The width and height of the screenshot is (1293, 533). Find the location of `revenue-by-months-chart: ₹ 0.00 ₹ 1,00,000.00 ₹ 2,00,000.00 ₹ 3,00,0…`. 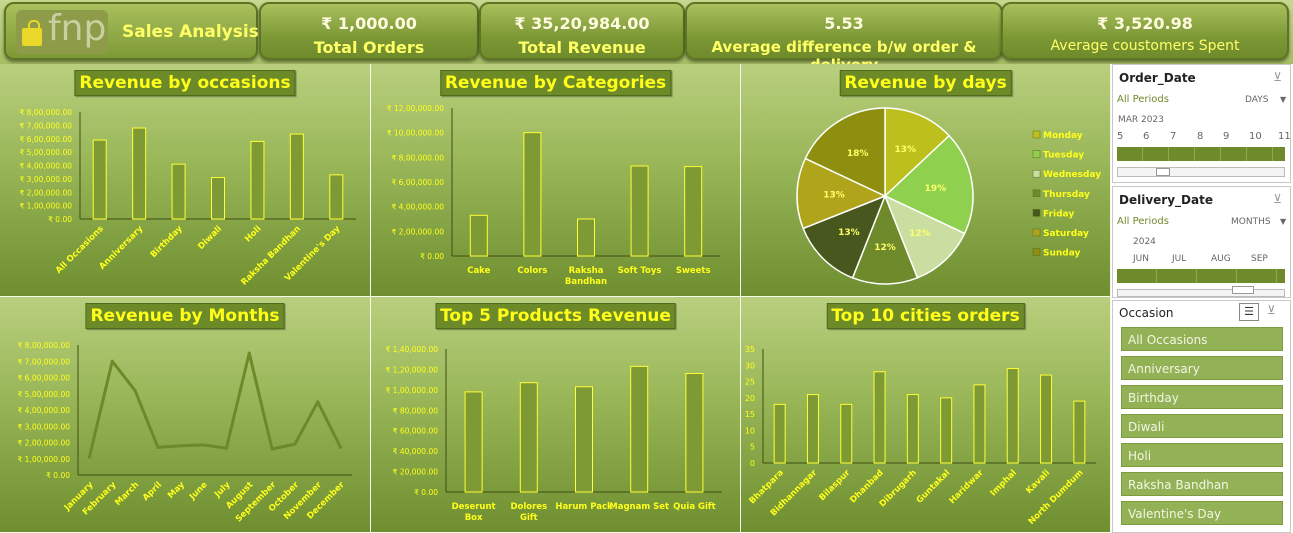

revenue-by-months-chart: ₹ 0.00 ₹ 1,00,000.00 ₹ 2,00,000.00 ₹ 3,00,0… is located at coordinates (185, 432).